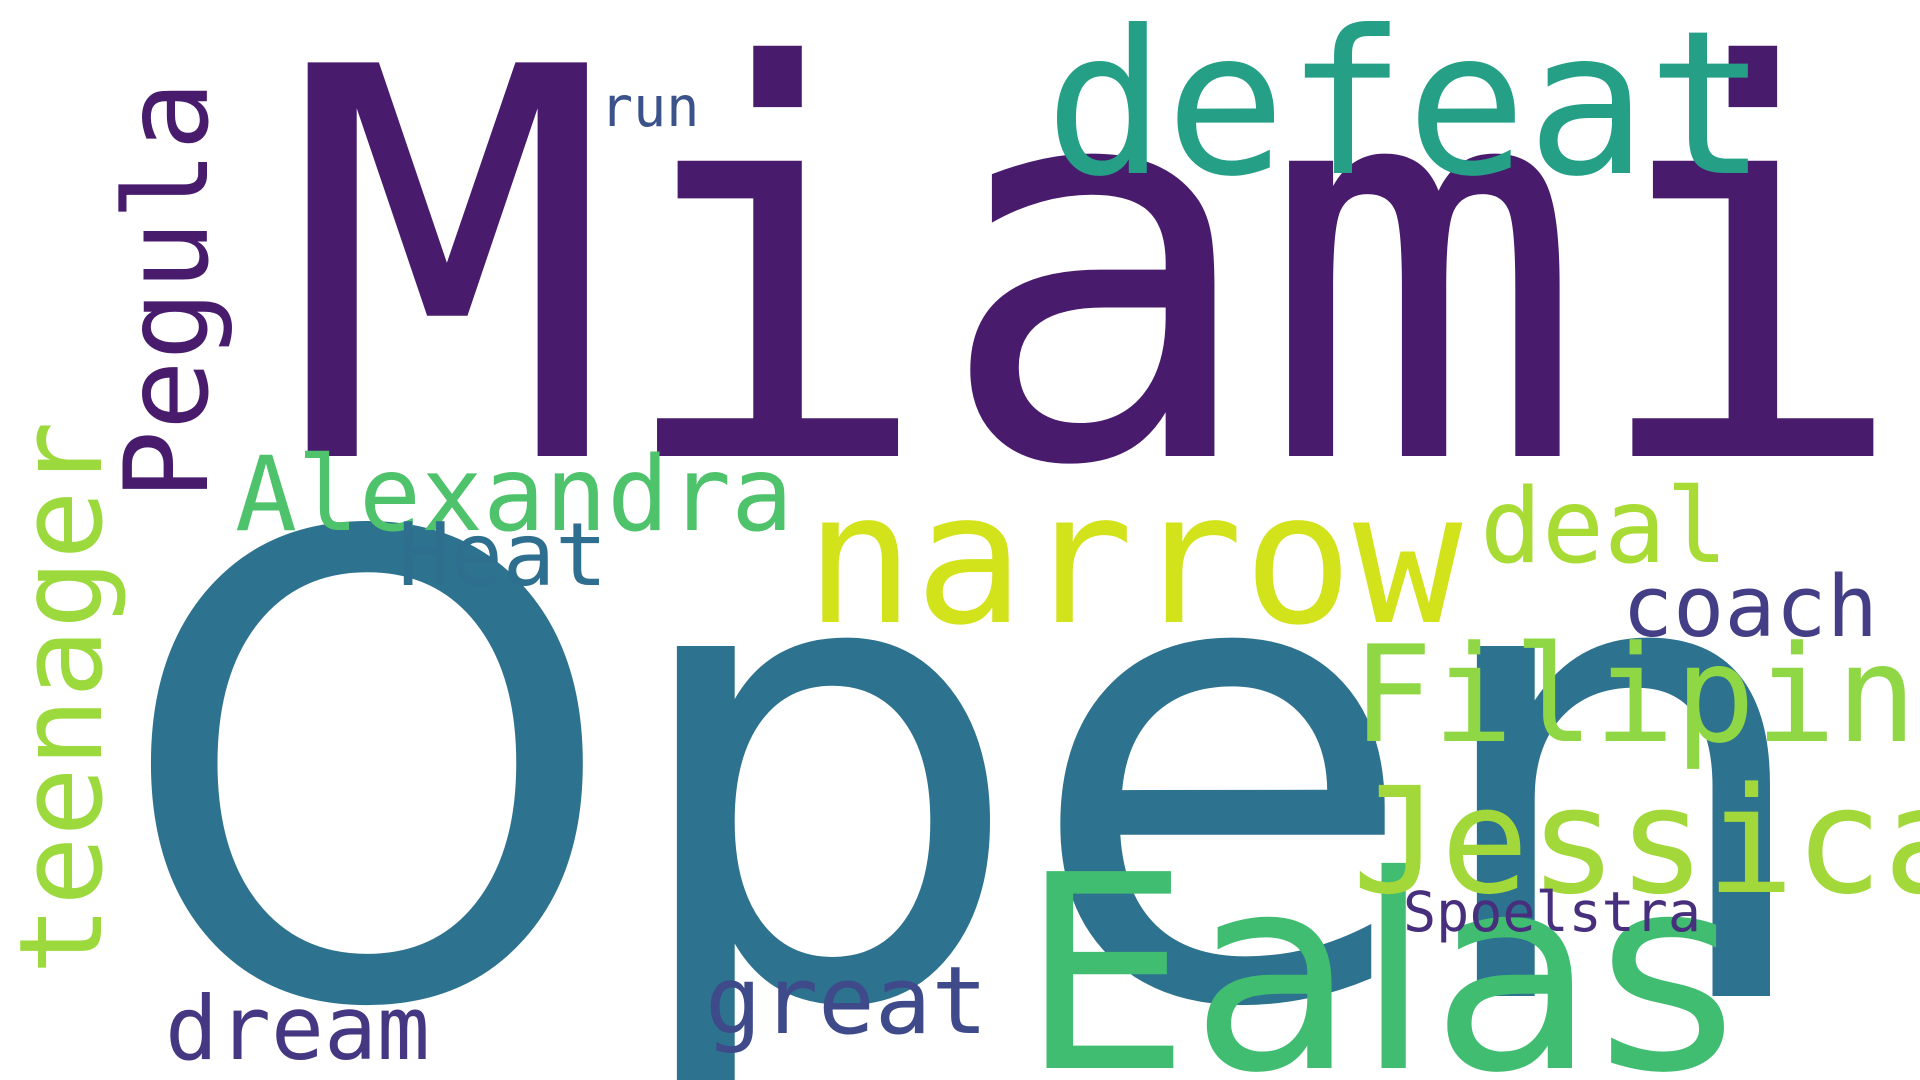 Image resolution: width=1920 pixels, height=1080 pixels. What do you see at coordinates (846, 1001) in the screenshot?
I see `word-great: great` at bounding box center [846, 1001].